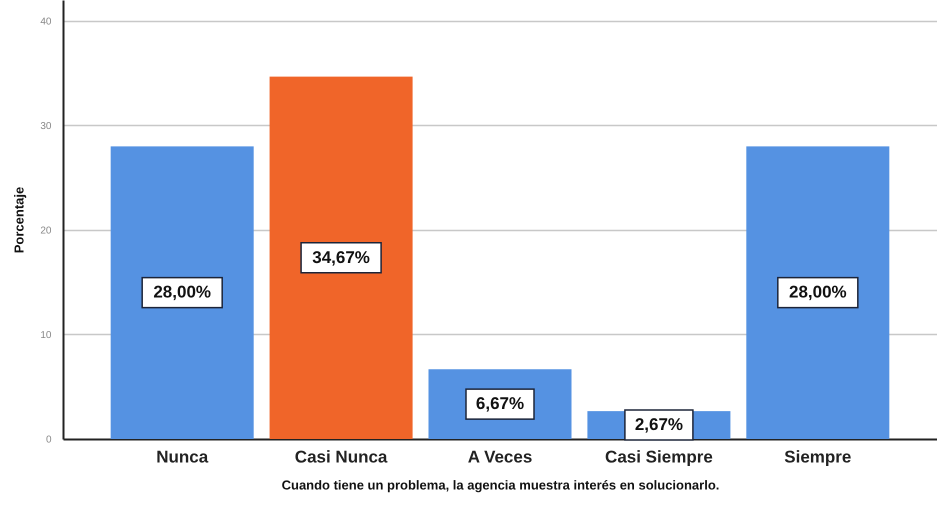 The image size is (937, 513). Describe the element at coordinates (46, 230) in the screenshot. I see `y-tick-label: 20` at that location.